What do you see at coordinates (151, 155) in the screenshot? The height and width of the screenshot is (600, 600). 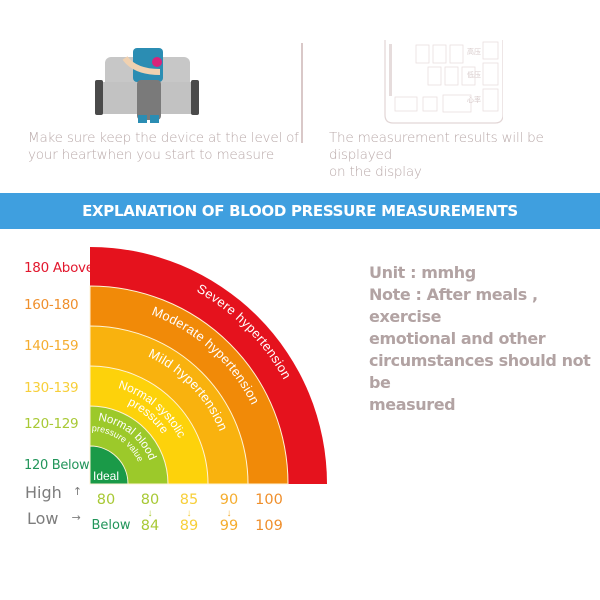 I see `step1-caption-line2: your heartwhen you start to measure` at bounding box center [151, 155].